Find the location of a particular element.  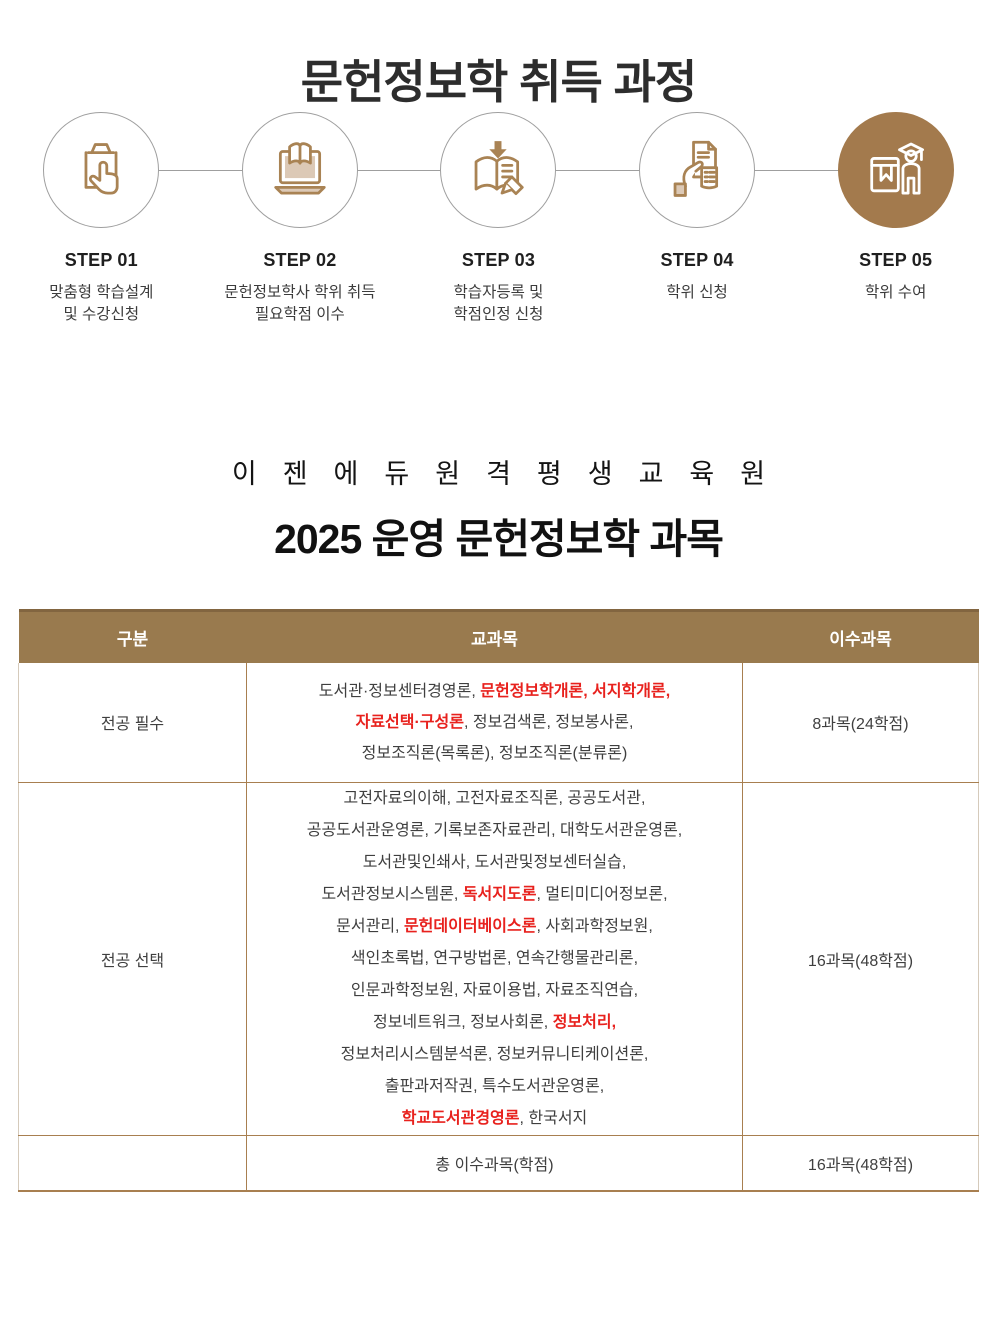

step-label: STEP 03 is located at coordinates (498, 260).